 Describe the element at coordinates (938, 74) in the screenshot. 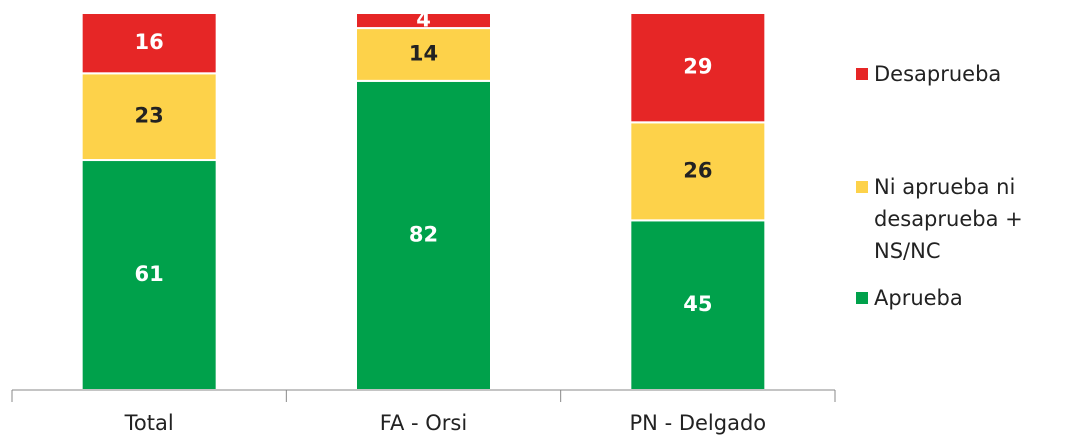

I see `legend-label: Desaprueba` at that location.